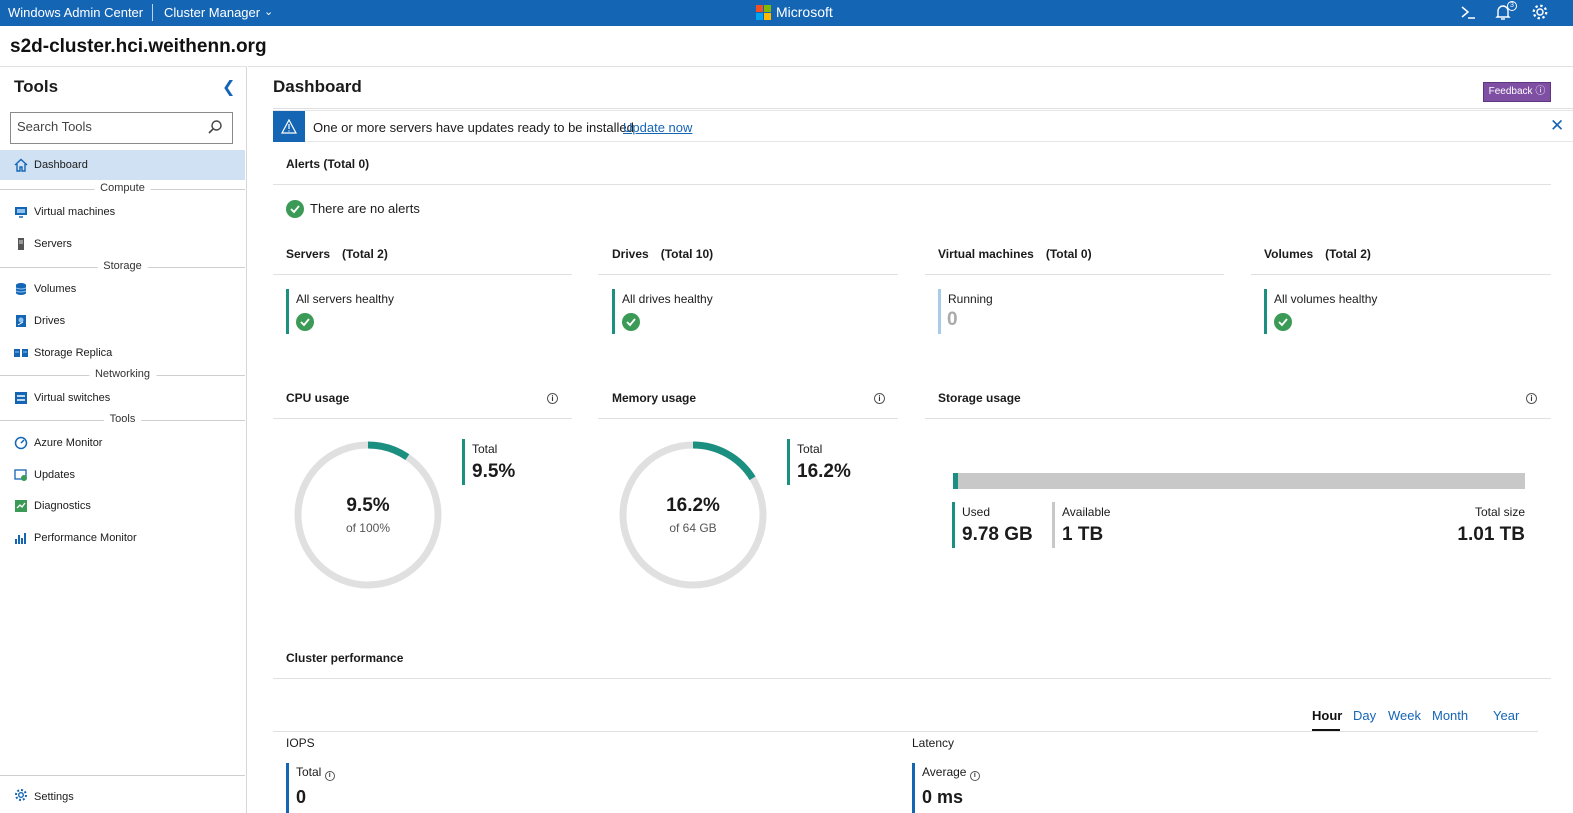  Describe the element at coordinates (215, 129) in the screenshot. I see `search-icon` at that location.